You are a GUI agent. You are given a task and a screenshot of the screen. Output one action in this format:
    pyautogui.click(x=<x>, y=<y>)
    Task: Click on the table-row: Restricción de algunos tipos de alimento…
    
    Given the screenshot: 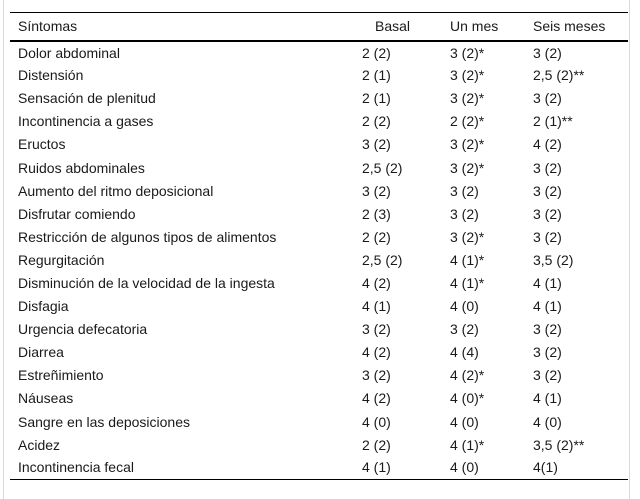 What is the action you would take?
    pyautogui.click(x=319, y=236)
    